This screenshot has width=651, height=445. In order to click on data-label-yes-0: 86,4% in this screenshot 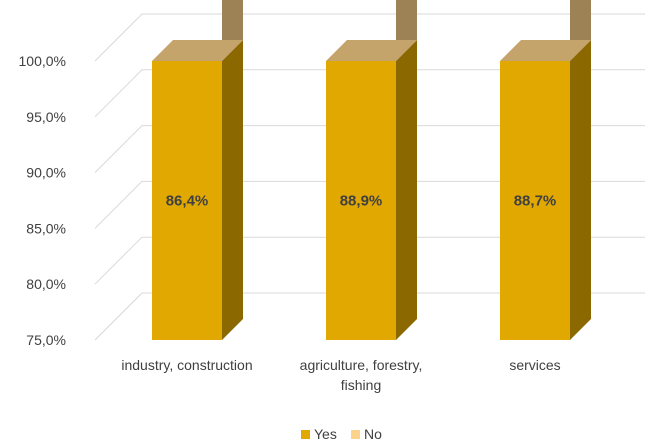, I will do `click(187, 201)`.